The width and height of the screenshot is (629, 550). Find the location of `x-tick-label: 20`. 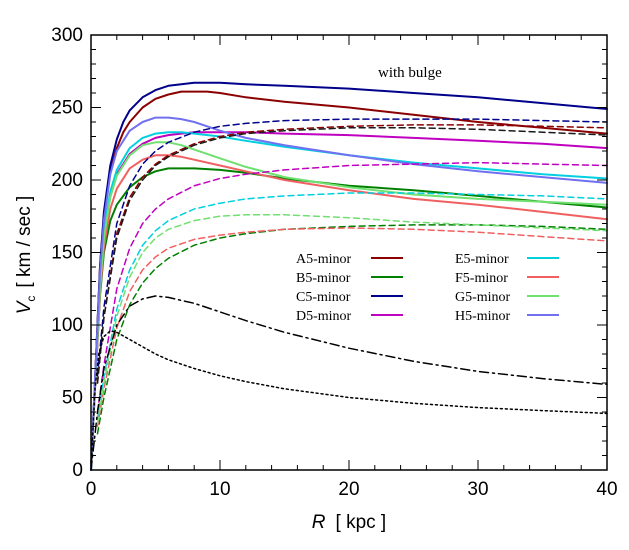

x-tick-label: 20 is located at coordinates (348, 489).